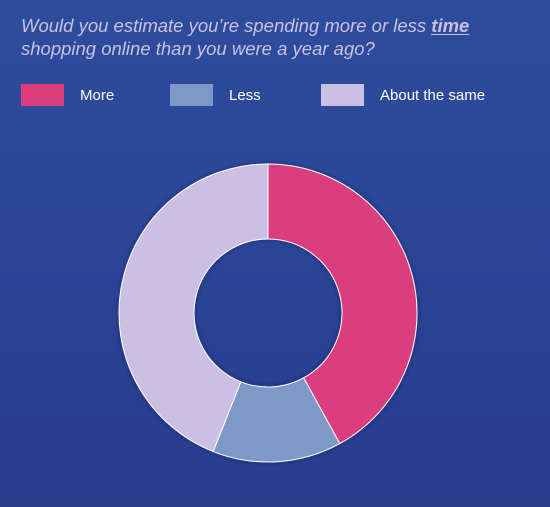  Describe the element at coordinates (245, 95) in the screenshot. I see `legend-label-less: Less` at that location.